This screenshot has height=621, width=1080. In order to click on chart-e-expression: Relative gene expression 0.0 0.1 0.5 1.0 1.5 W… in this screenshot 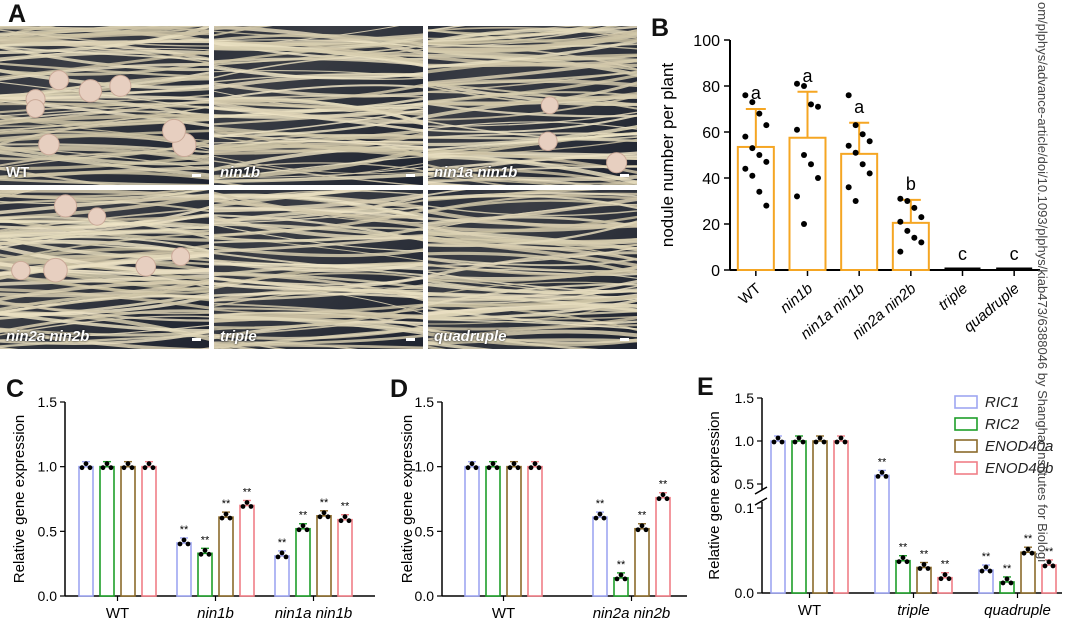, I will do `click(885, 504)`.